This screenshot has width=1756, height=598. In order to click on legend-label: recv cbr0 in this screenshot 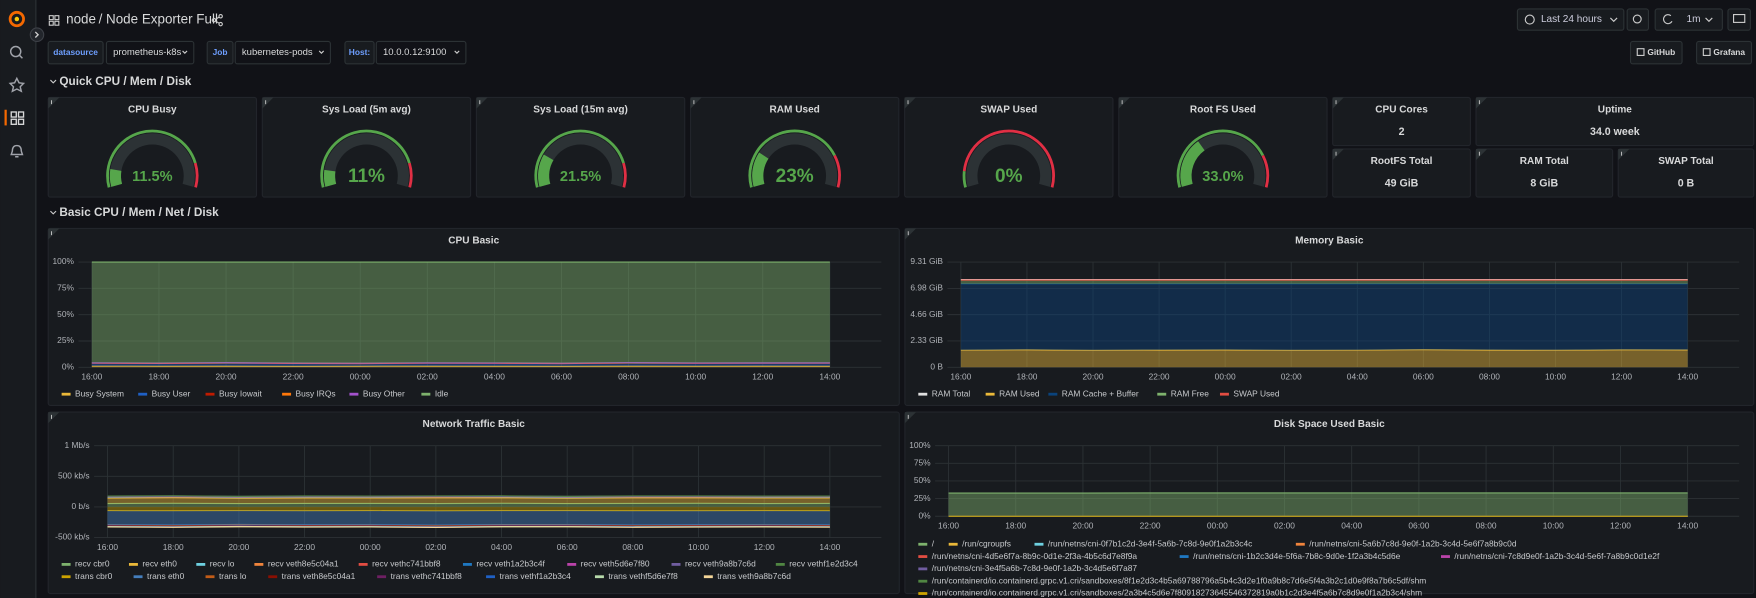, I will do `click(92, 564)`.